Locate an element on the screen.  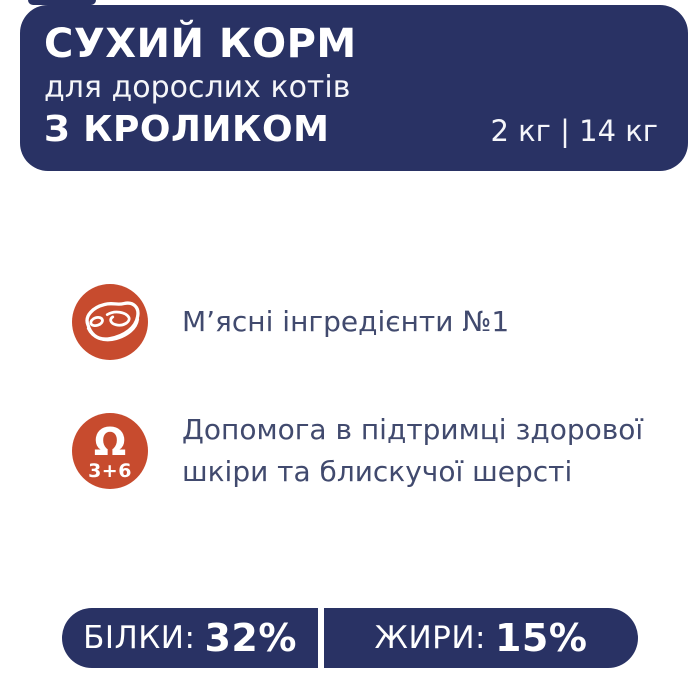
feature-meat-ingredients: М’ясні інгредієнти №1 is located at coordinates (290, 322).